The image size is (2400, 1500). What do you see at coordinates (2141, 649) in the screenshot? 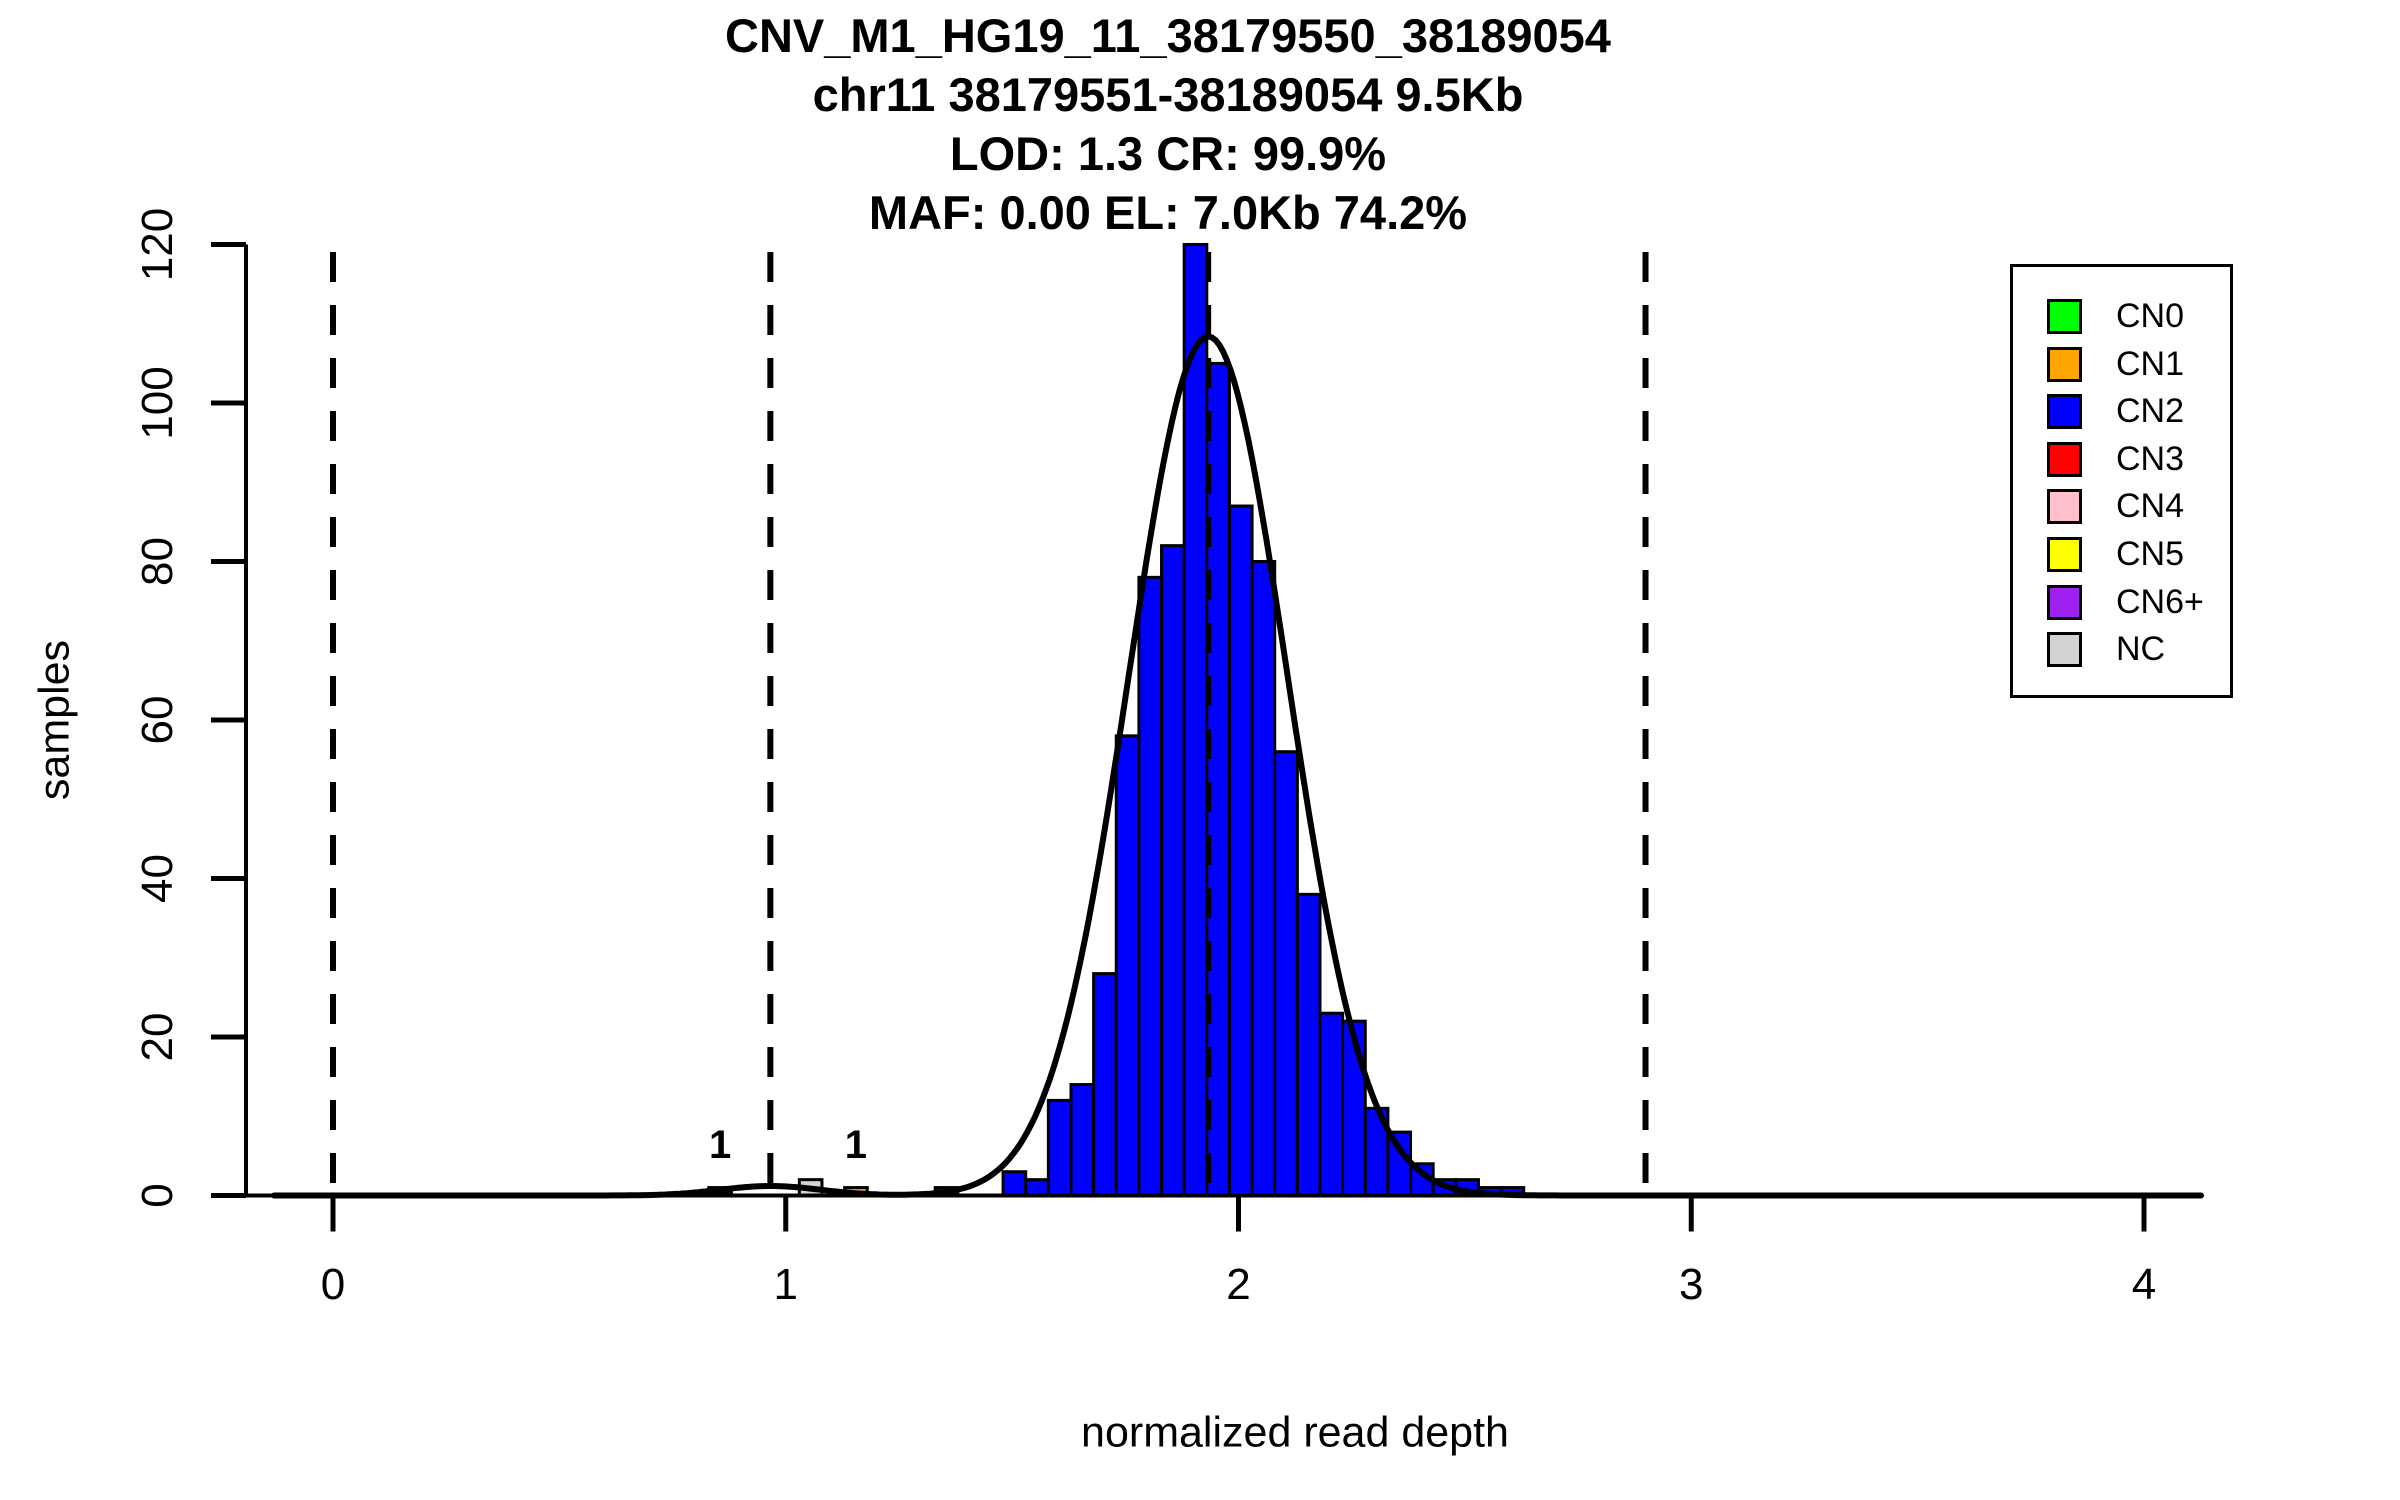
I see `legend-label: NC` at bounding box center [2141, 649].